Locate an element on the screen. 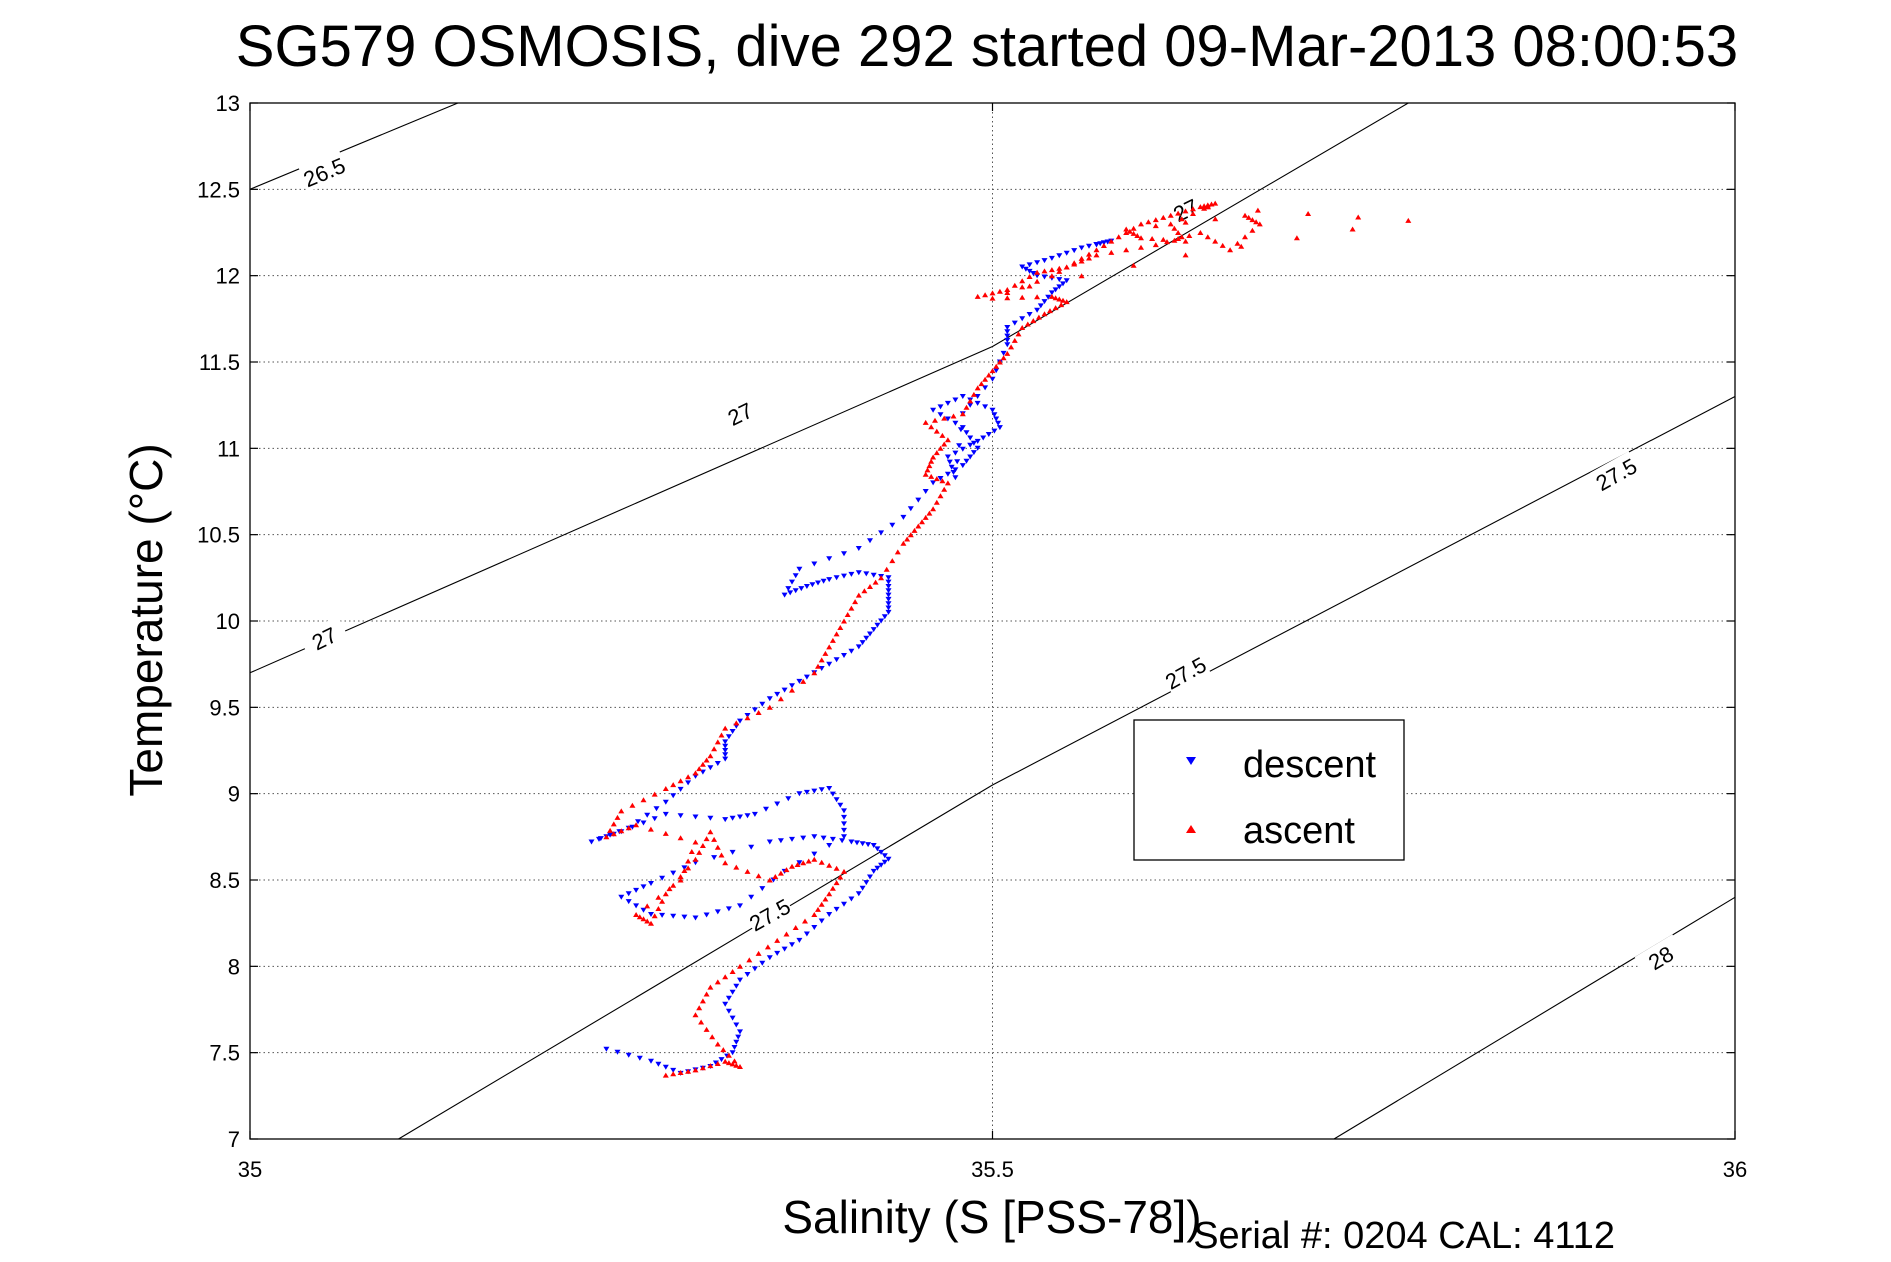 This screenshot has width=1891, height=1262. y-tick-label: 13 is located at coordinates (228, 103).